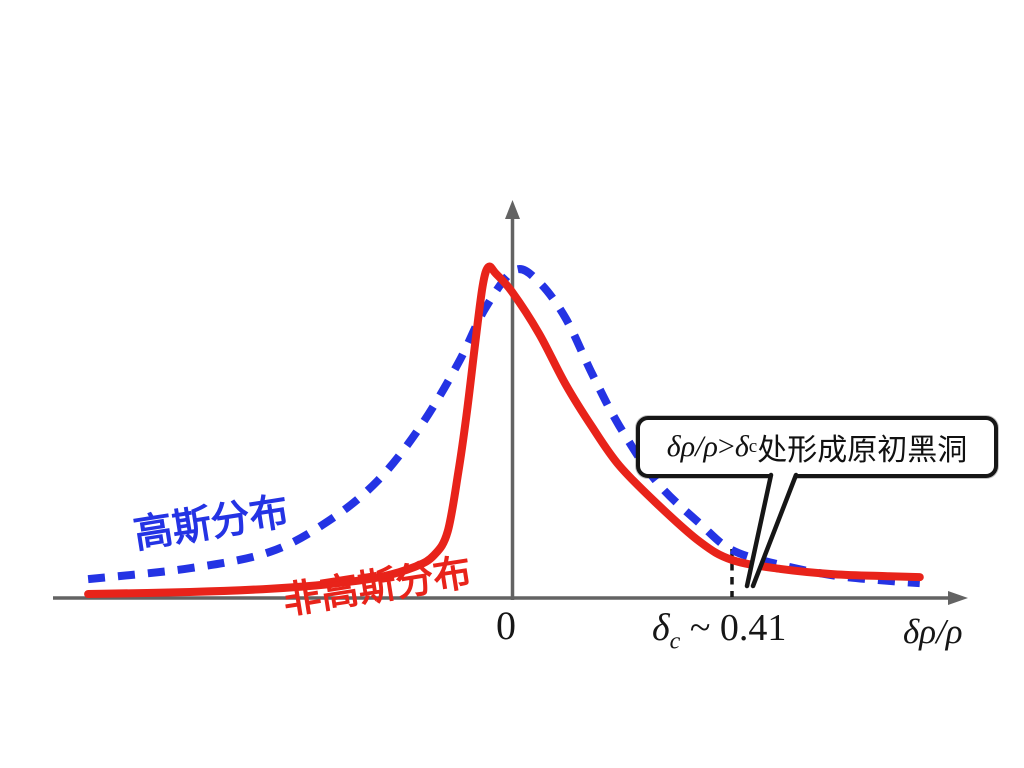 Image resolution: width=1024 pixels, height=768 pixels. I want to click on critical-value-text: ~ 0.41, so click(733, 628).